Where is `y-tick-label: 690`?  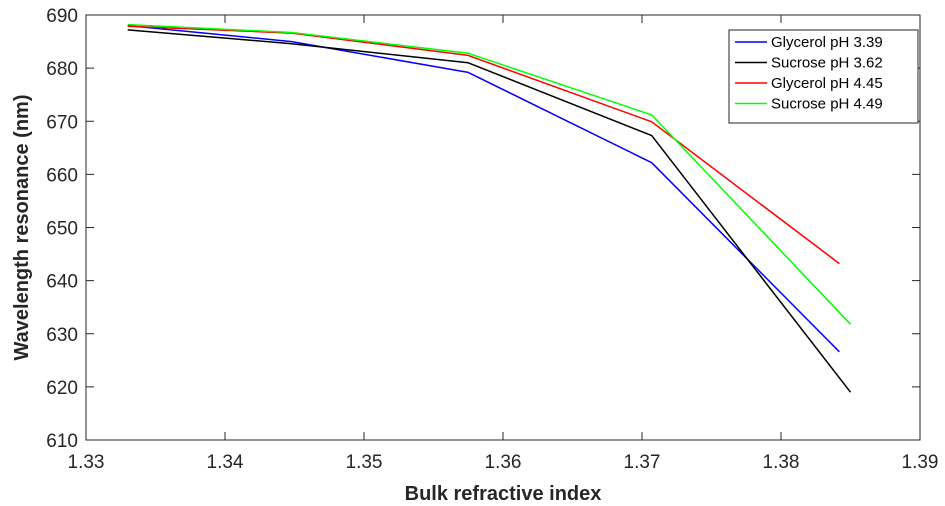
y-tick-label: 690 is located at coordinates (62, 16).